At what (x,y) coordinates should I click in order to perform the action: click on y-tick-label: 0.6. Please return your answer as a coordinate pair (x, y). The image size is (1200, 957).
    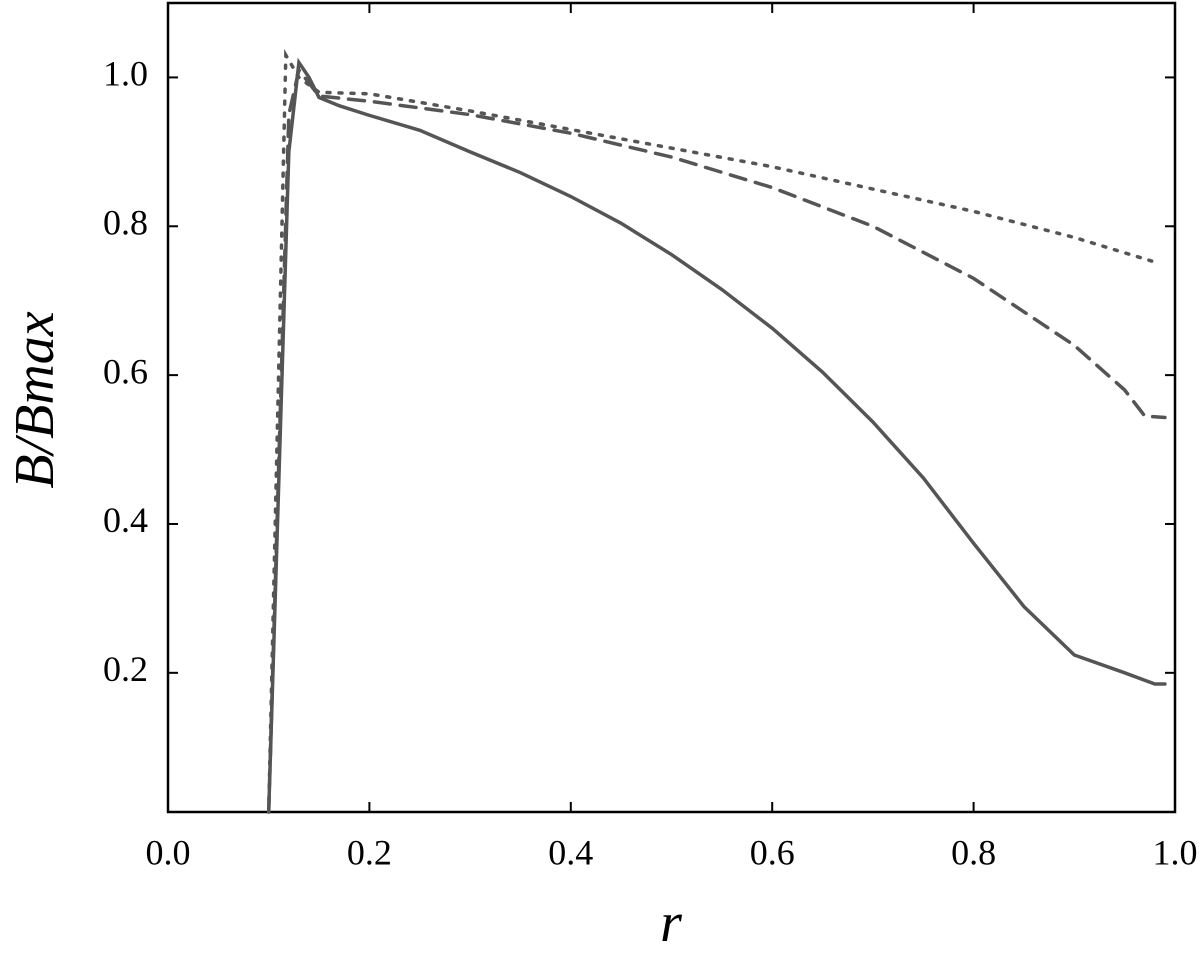
    Looking at the image, I should click on (125, 371).